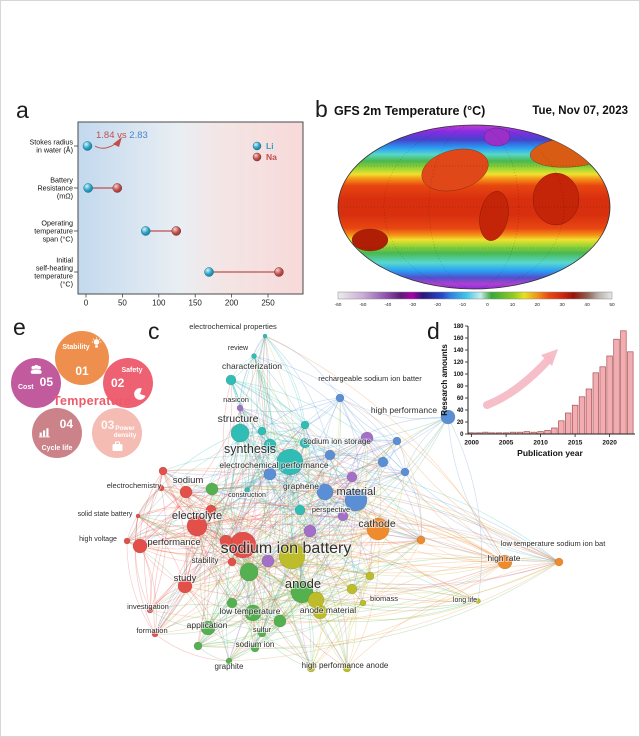  Describe the element at coordinates (444, 380) in the screenshot. I see `y-axis-title: Research amounts` at that location.